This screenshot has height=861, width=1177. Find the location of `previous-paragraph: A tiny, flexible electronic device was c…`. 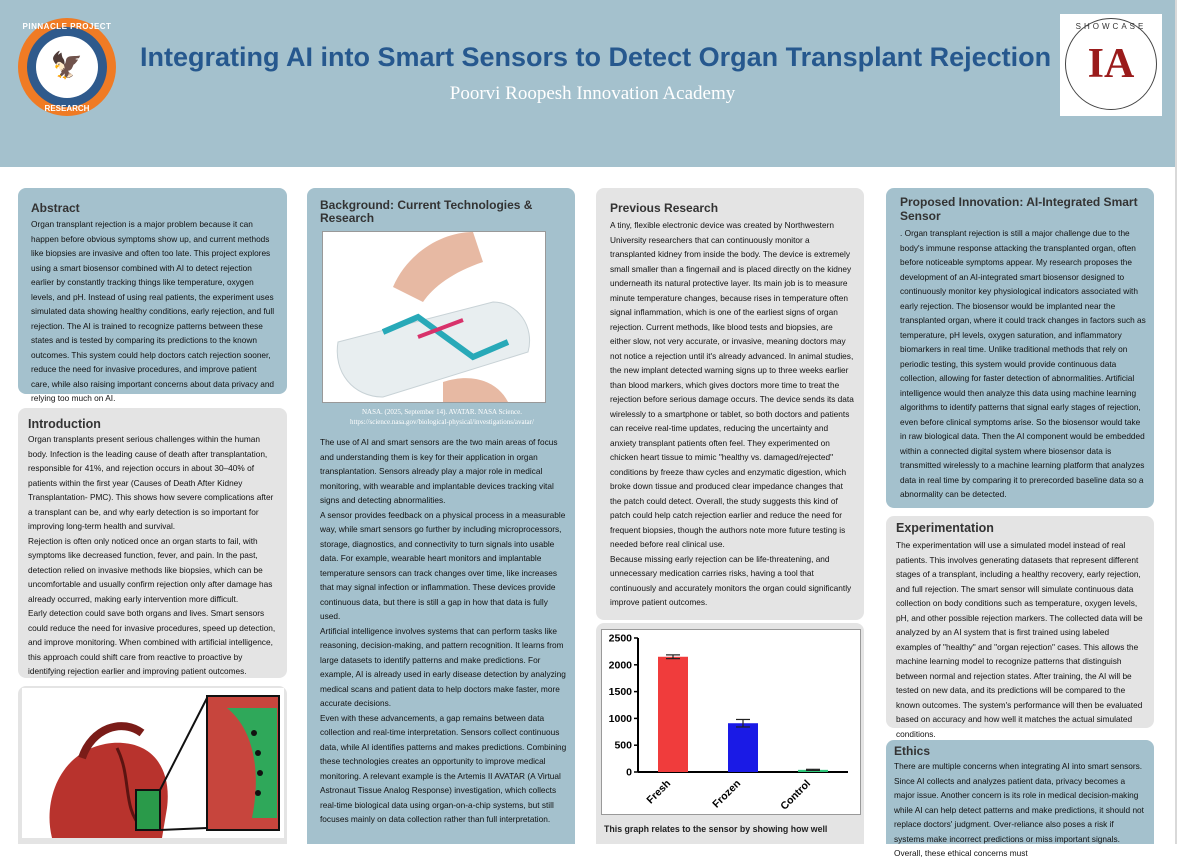

previous-paragraph: A tiny, flexible electronic device was c… is located at coordinates (732, 384).